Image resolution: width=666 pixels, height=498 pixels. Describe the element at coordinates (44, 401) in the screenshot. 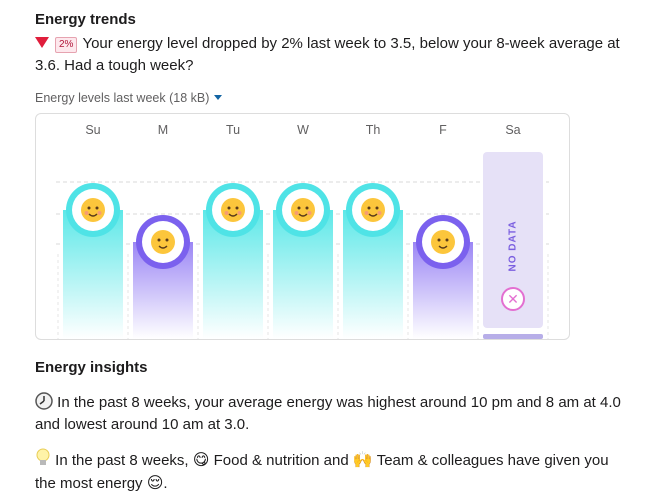

I see `clock-icon` at that location.